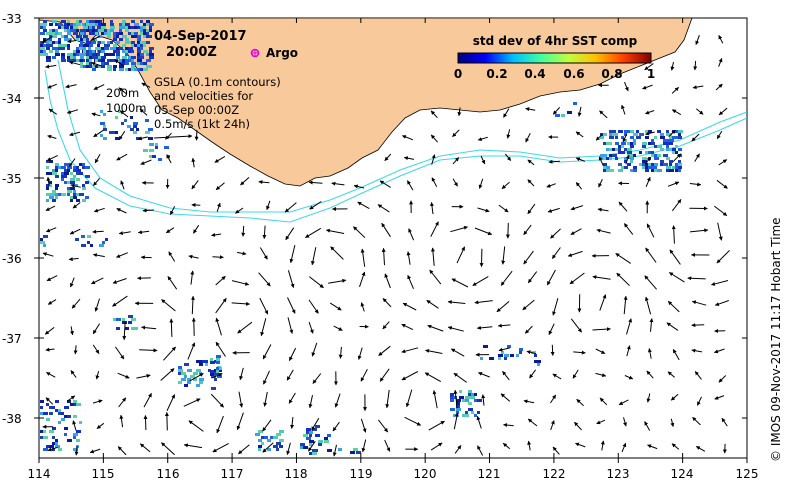 Image resolution: width=790 pixels, height=492 pixels. I want to click on argo-label: Argo, so click(282, 53).